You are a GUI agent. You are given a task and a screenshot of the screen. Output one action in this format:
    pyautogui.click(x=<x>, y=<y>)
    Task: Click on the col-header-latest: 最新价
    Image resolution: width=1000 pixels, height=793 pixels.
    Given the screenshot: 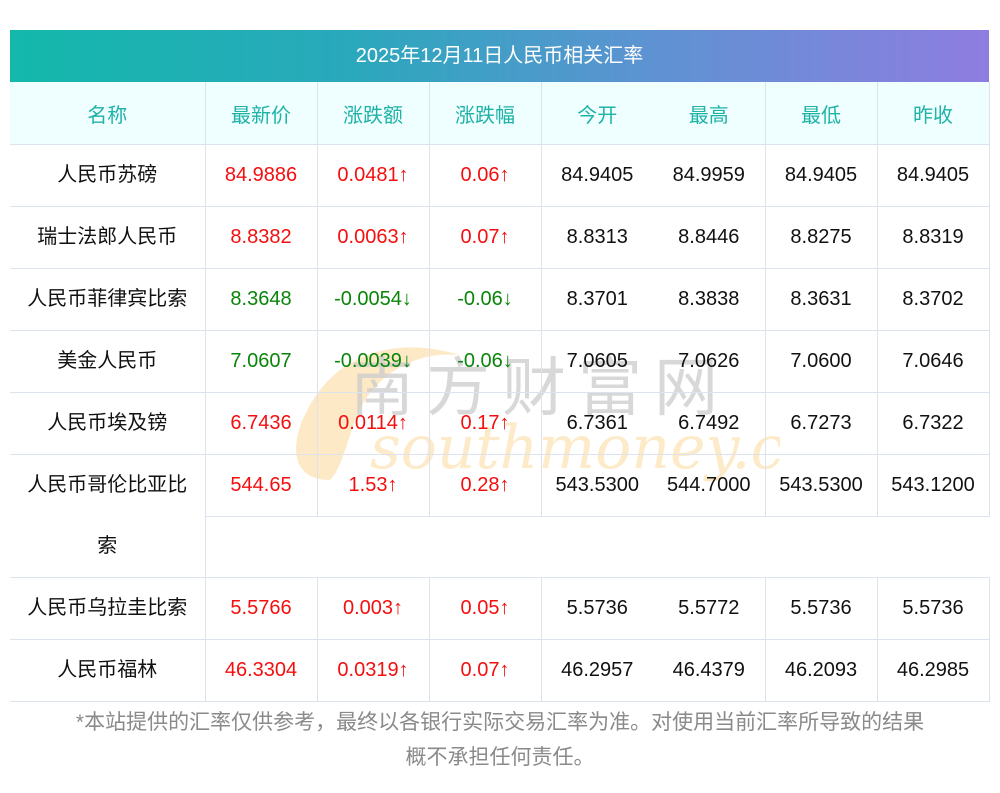 What is the action you would take?
    pyautogui.click(x=261, y=113)
    